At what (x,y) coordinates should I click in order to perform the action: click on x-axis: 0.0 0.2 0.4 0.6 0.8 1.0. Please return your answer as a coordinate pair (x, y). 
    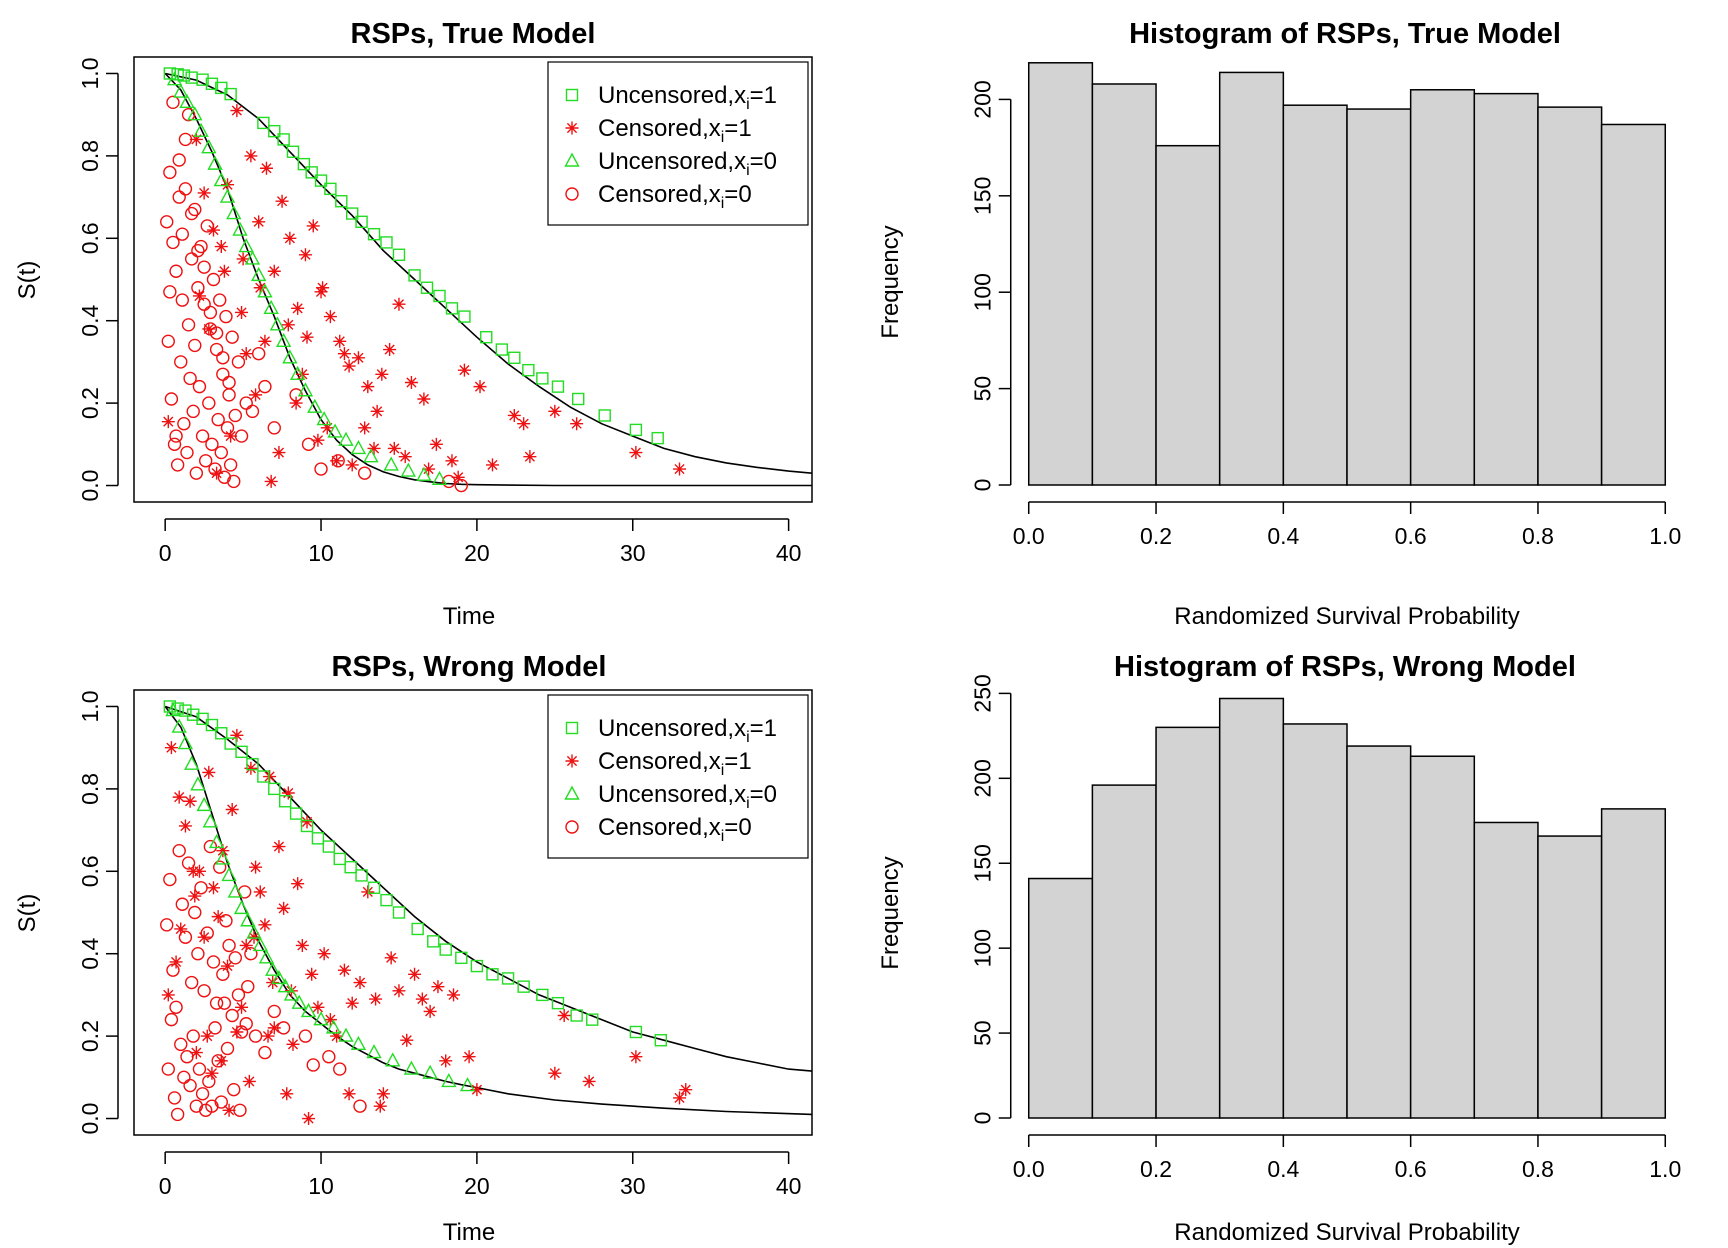
    Looking at the image, I should click on (1347, 525).